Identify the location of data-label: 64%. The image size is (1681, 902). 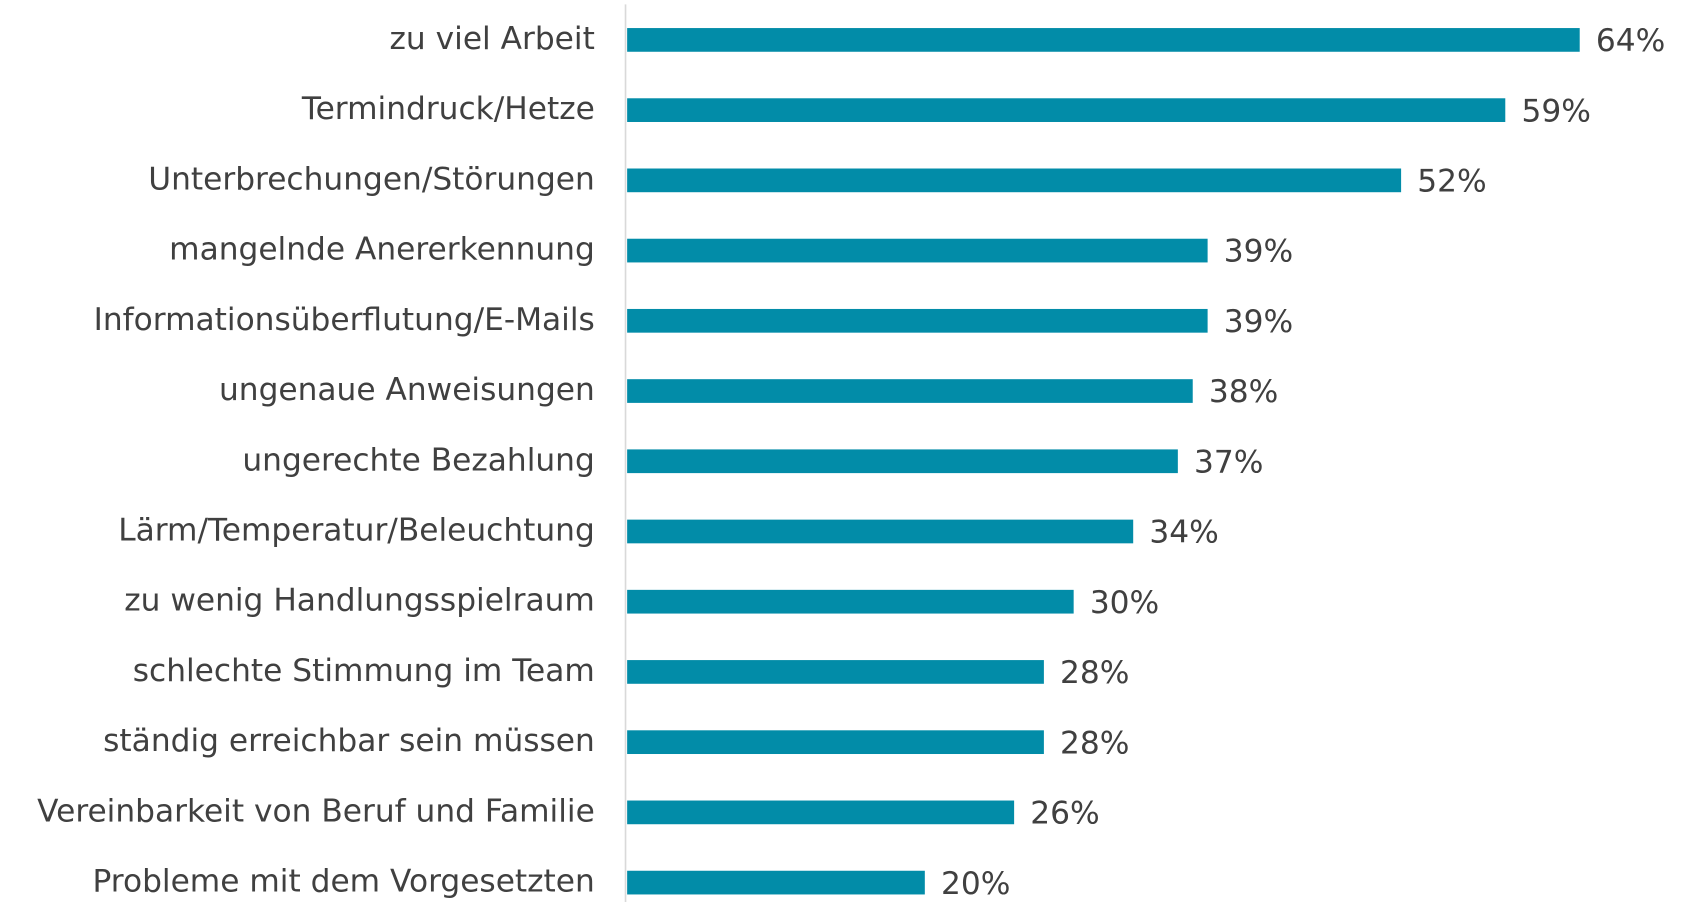
(1630, 41).